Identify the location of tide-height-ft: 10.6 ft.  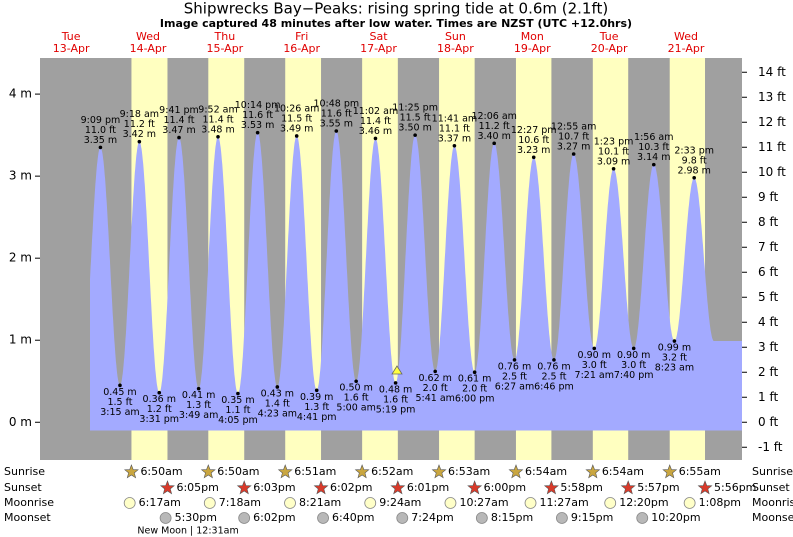
(533, 140).